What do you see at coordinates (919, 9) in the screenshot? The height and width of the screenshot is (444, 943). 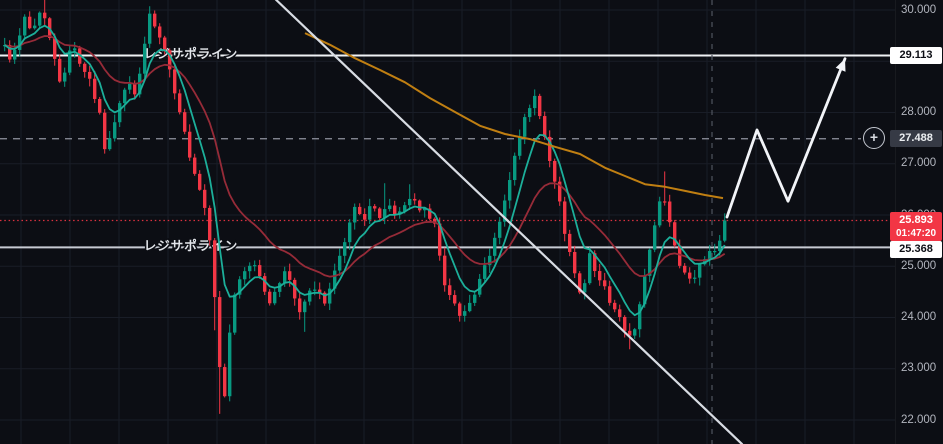 I see `axis-tick: 30.000` at bounding box center [919, 9].